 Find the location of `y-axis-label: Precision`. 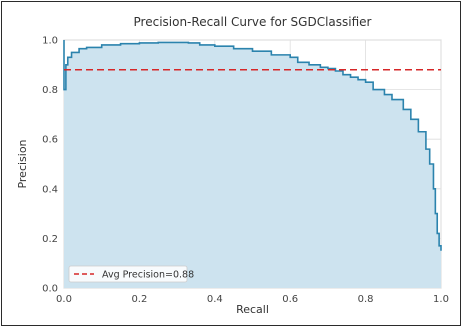

y-axis-label: Precision is located at coordinates (22, 163).